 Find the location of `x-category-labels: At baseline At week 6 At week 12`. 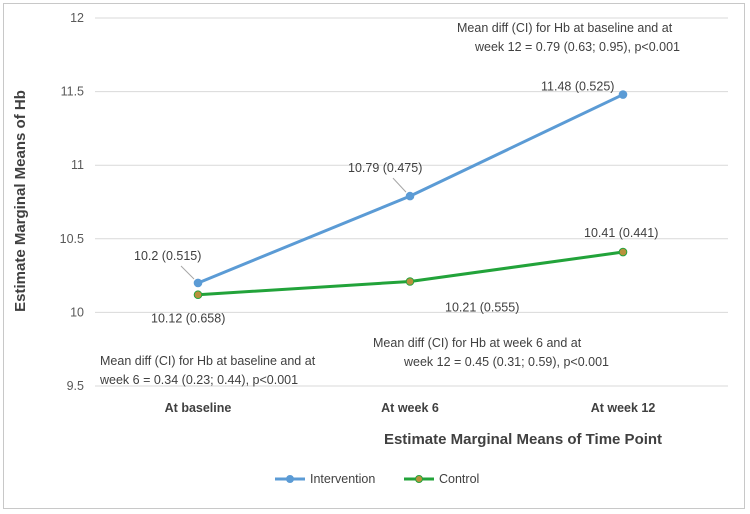

x-category-labels: At baseline At week 6 At week 12 is located at coordinates (410, 408).